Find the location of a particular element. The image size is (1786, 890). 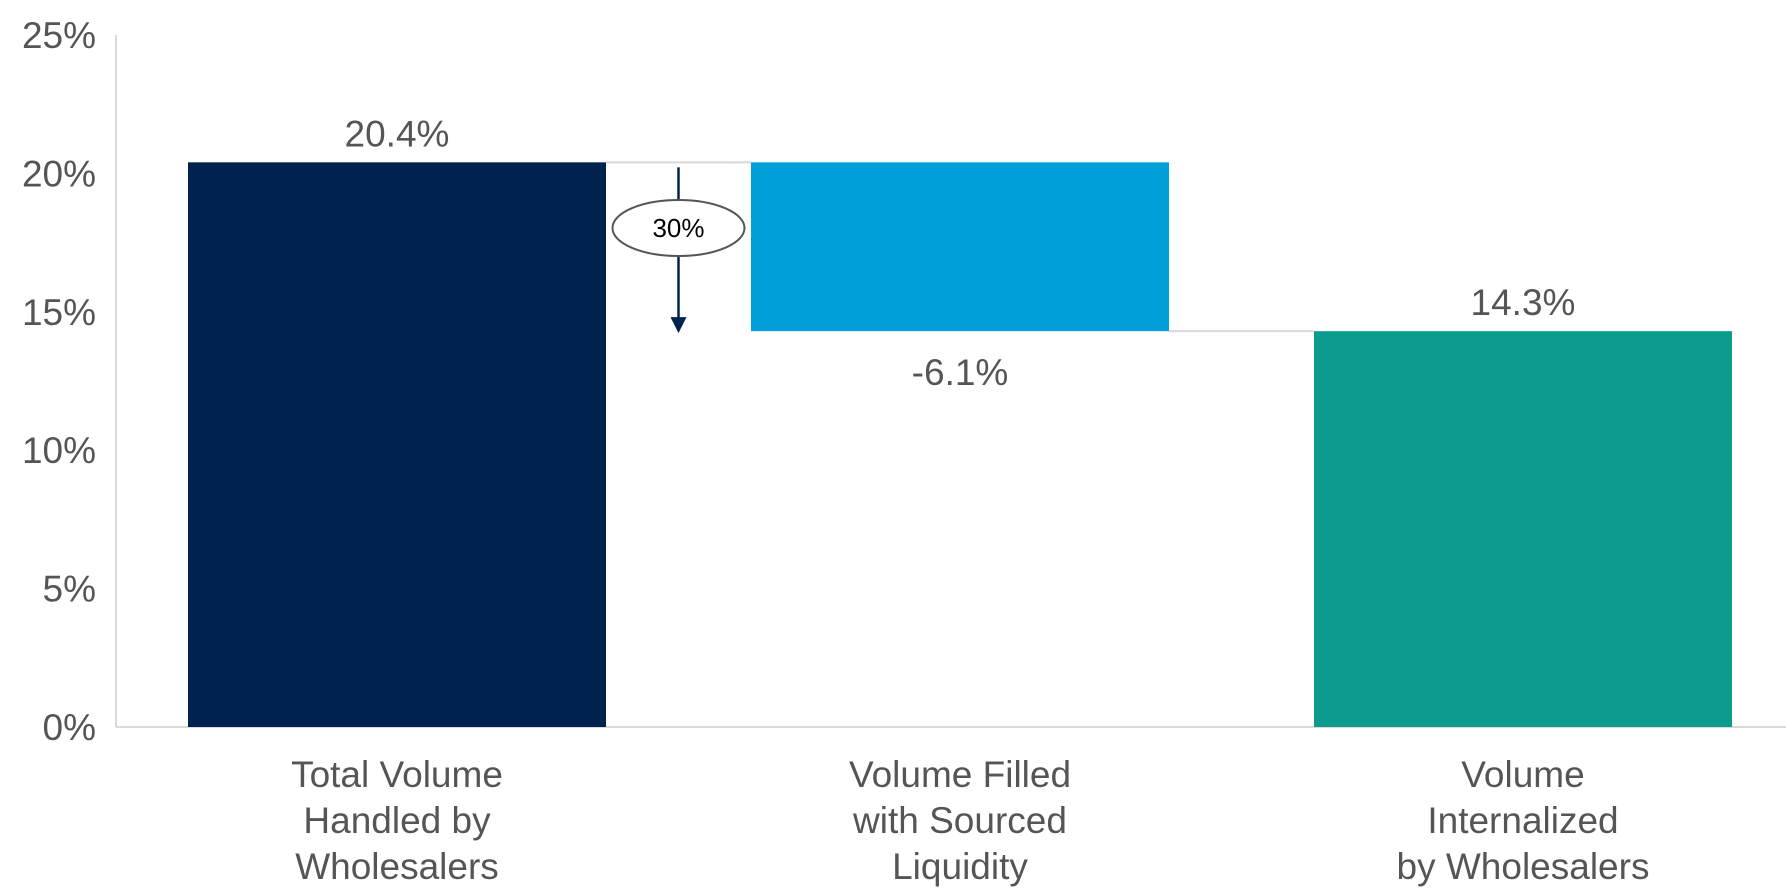

category-label-line: Handled by is located at coordinates (397, 820).